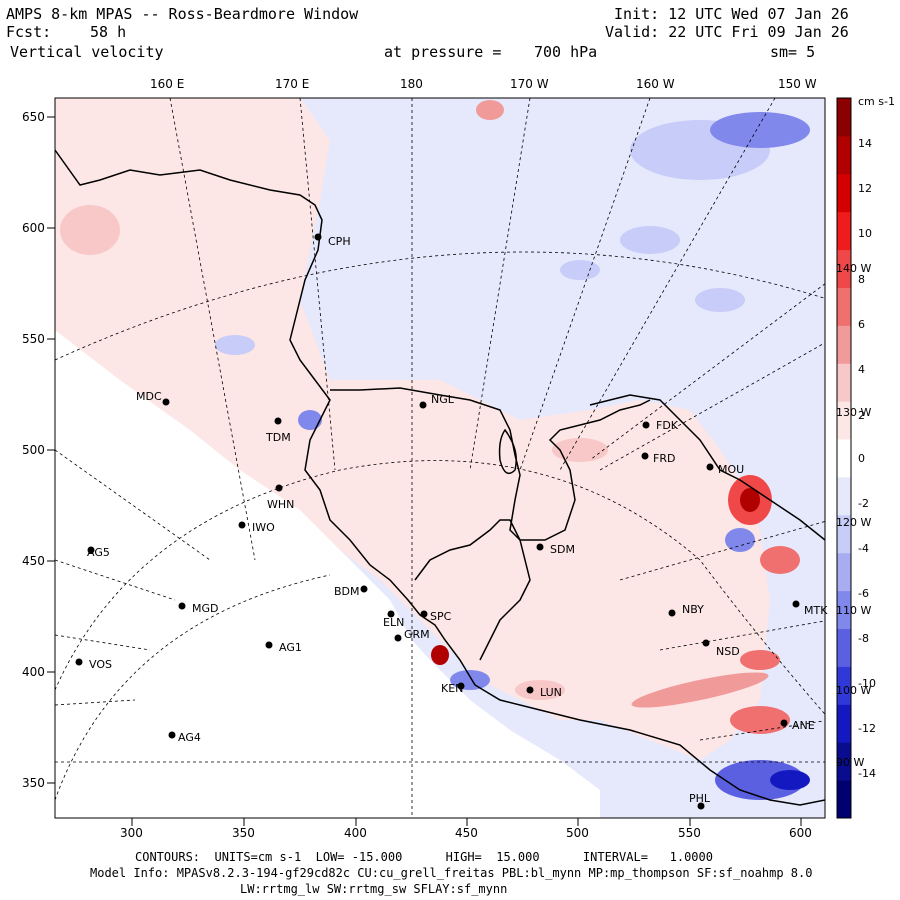 This screenshot has width=900, height=900. What do you see at coordinates (87, 52) in the screenshot?
I see `field-name: Vertical velocity` at bounding box center [87, 52].